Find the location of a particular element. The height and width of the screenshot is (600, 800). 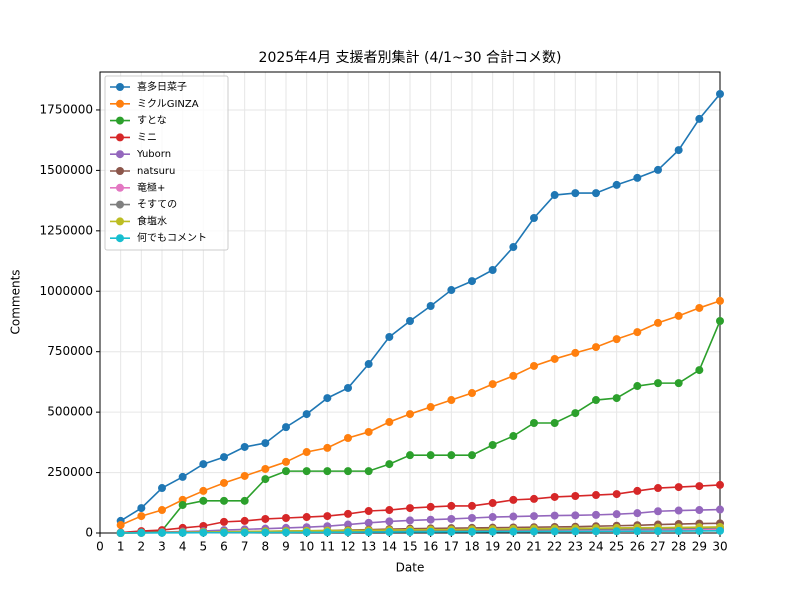

x-tick-label: 1 is located at coordinates (121, 547).